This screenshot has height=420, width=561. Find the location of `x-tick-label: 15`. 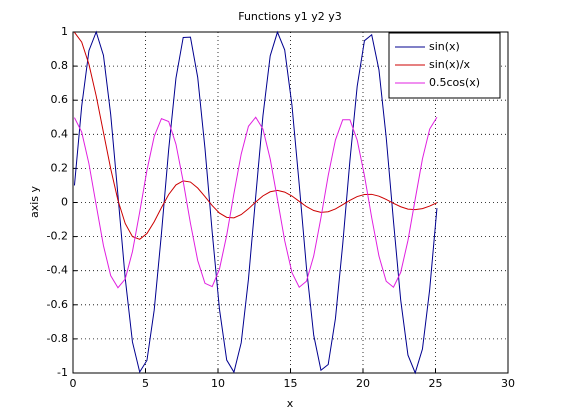

x-tick-label: 15 is located at coordinates (291, 383).